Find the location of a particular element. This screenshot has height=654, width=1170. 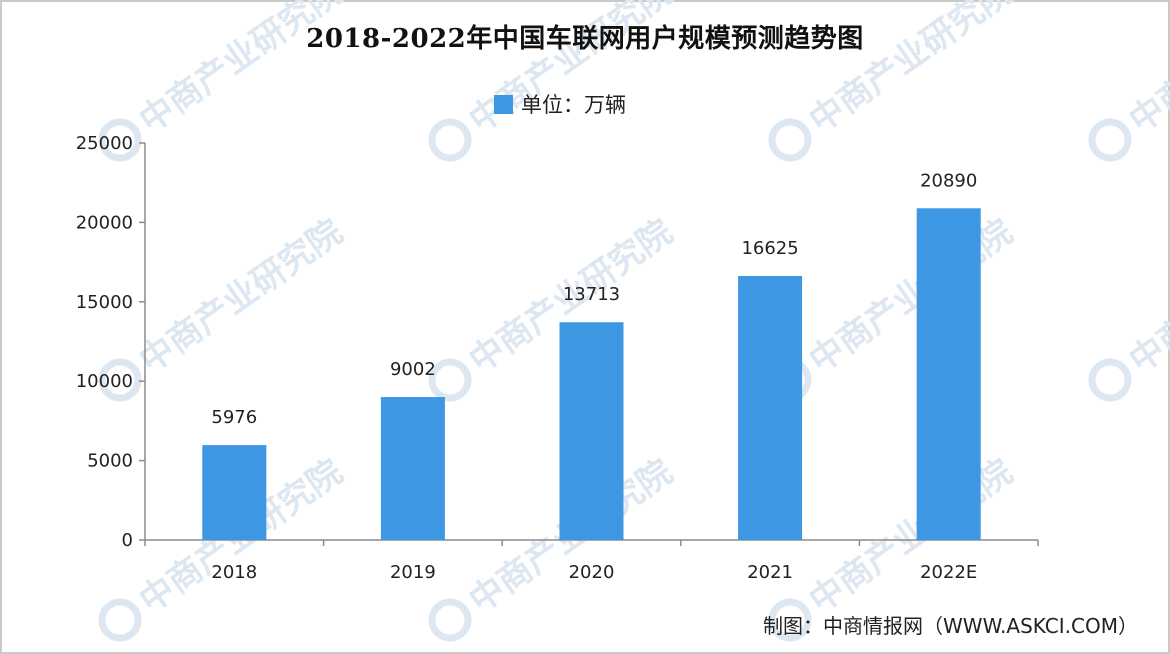

data-label-2022E: 20890 is located at coordinates (948, 180).